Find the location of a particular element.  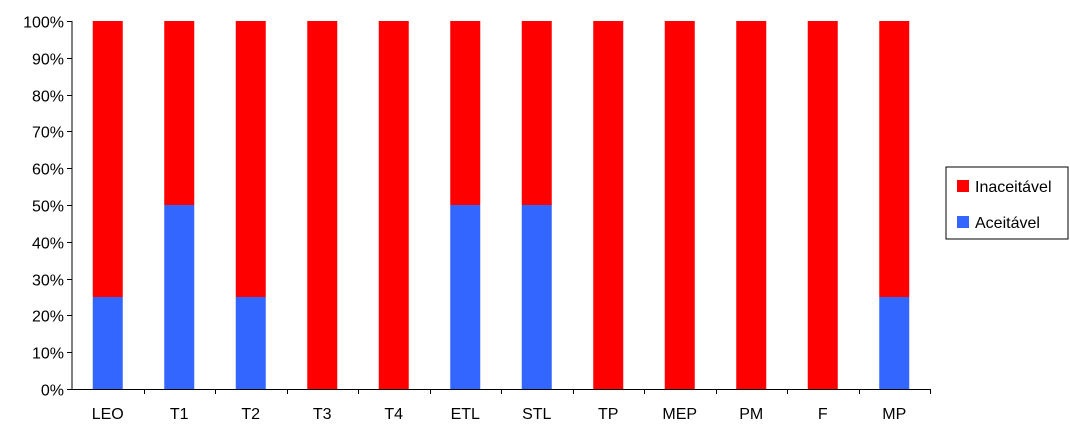

y-tick-label: 50% is located at coordinates (48, 207).